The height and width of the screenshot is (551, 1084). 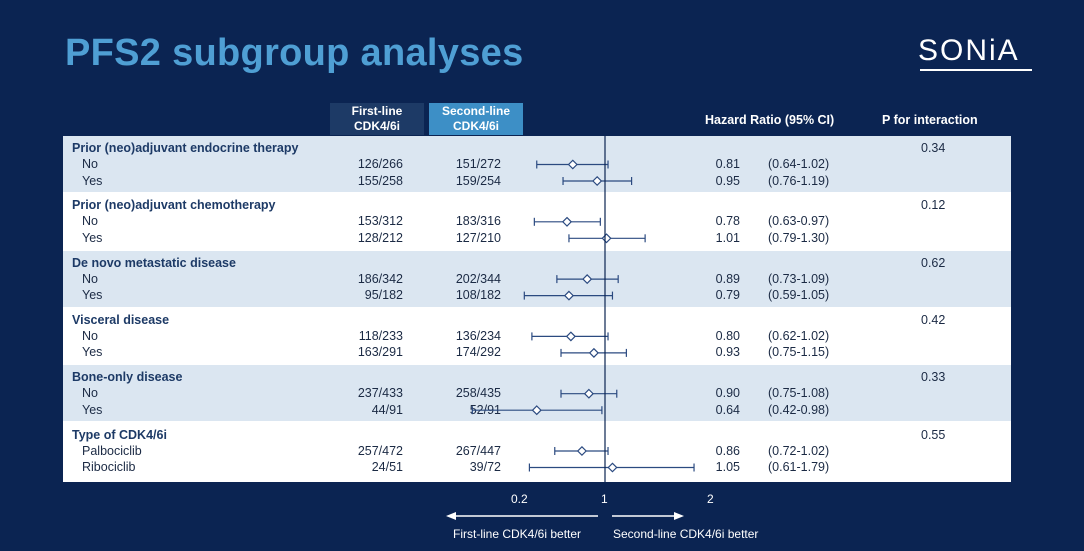 What do you see at coordinates (380, 393) in the screenshot?
I see `first-line-events: 237/433` at bounding box center [380, 393].